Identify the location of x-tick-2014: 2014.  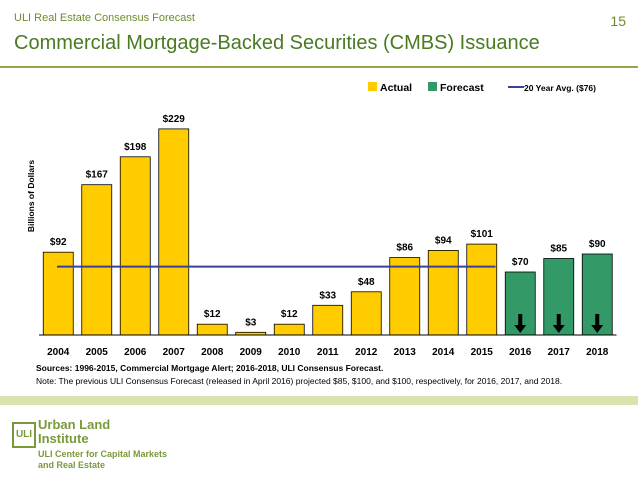
(443, 352).